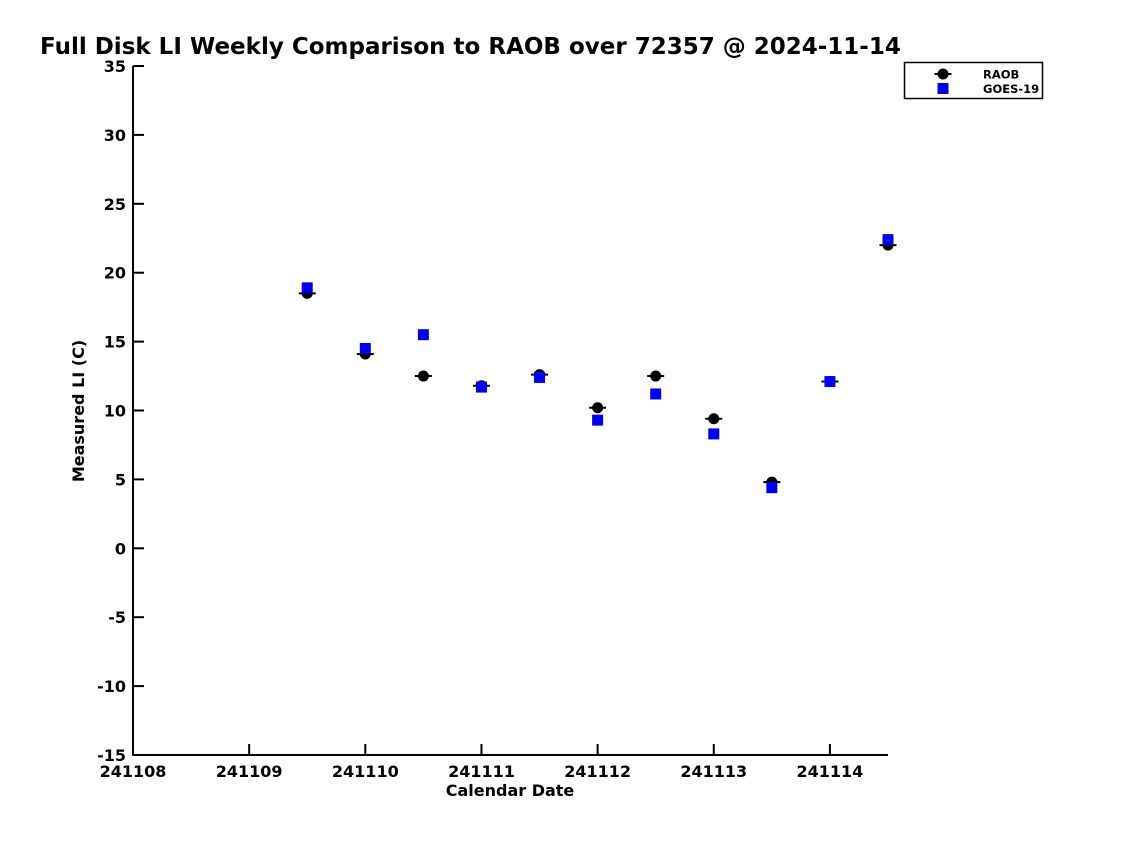 The image size is (1135, 851). Describe the element at coordinates (115, 135) in the screenshot. I see `y-tick-label: 30` at that location.